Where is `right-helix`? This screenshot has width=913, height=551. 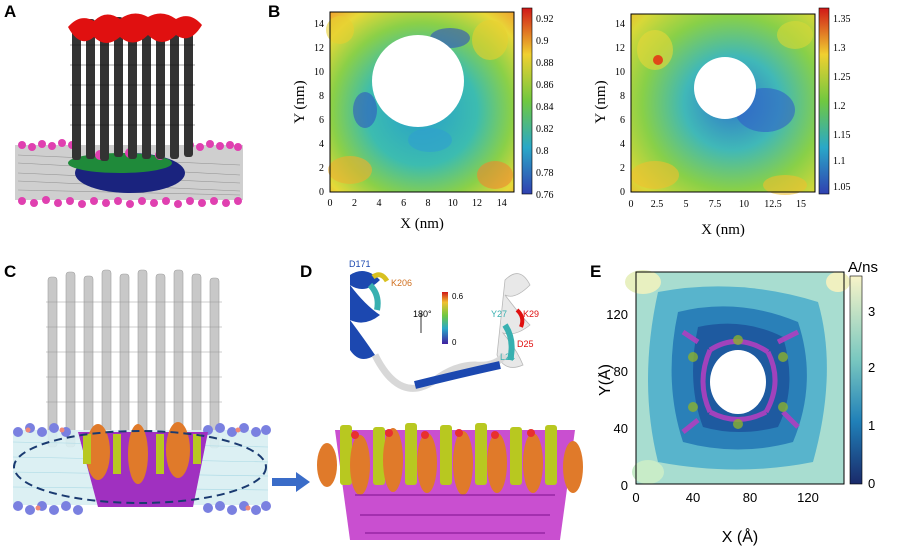
right-helix is located at coordinates (513, 320).